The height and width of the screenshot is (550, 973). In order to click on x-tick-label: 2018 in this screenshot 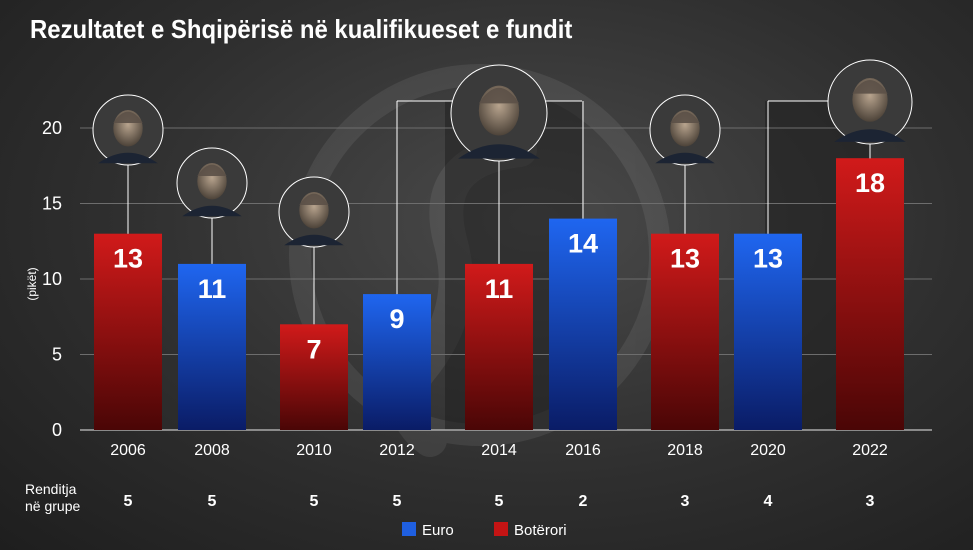, I will do `click(685, 450)`.